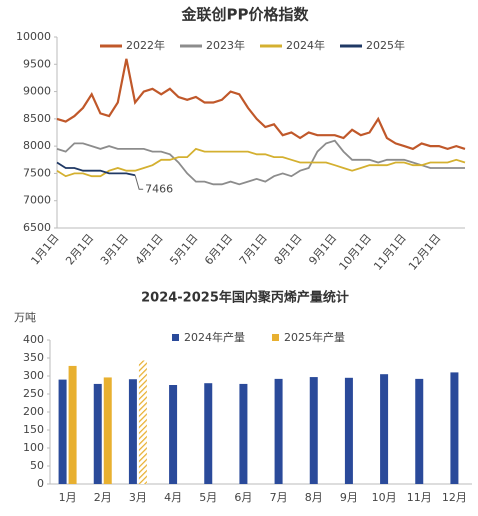 The width and height of the screenshot is (478, 516). I want to click on x-tick-label: 5月1日, so click(183, 250).